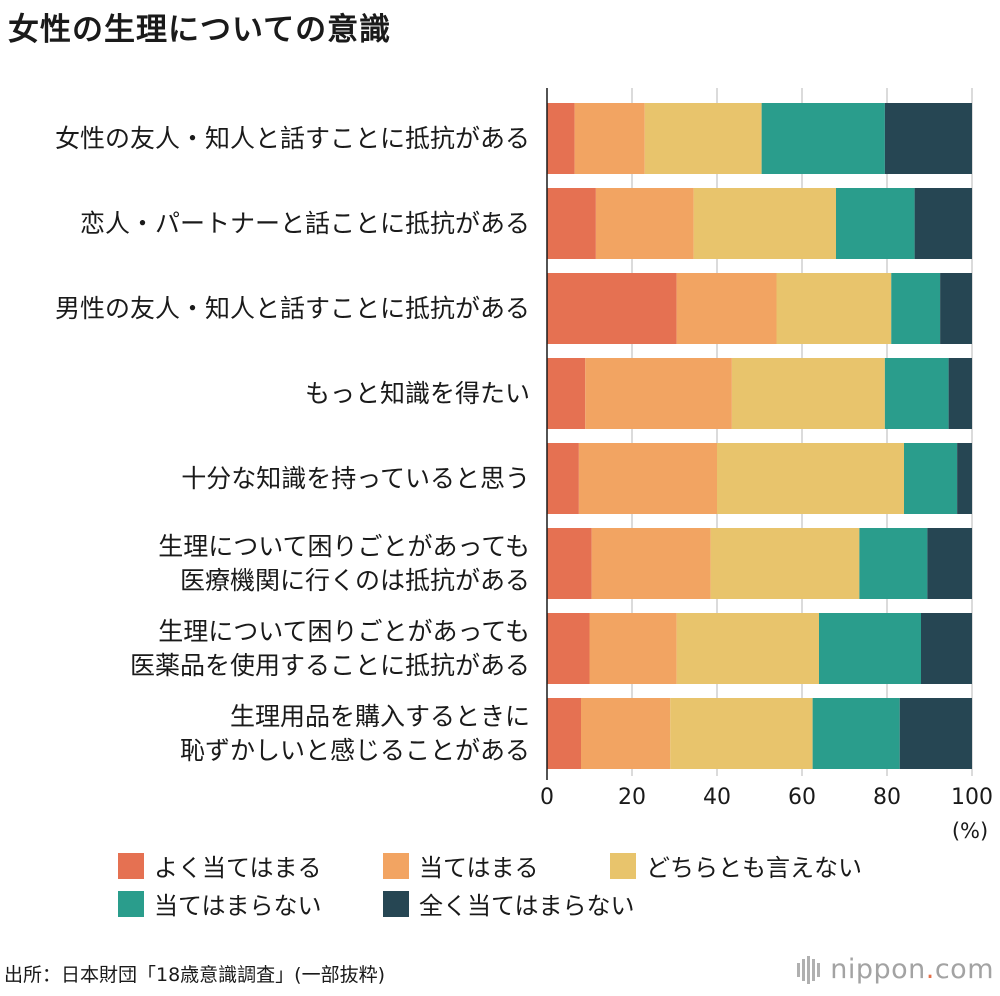 This screenshot has width=1000, height=996. I want to click on legend-label: 当てはまる, so click(479, 868).